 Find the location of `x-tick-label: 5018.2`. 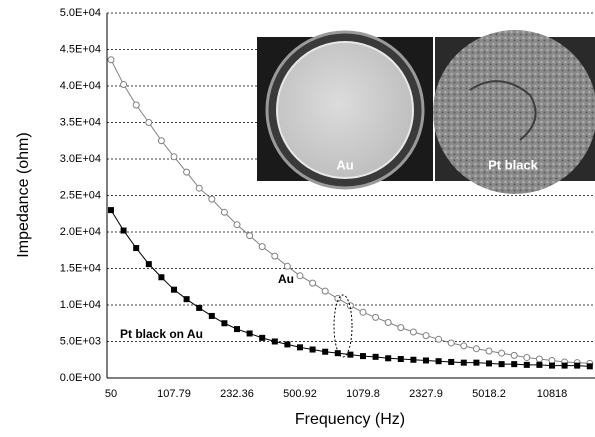

x-tick-label: 5018.2 is located at coordinates (489, 394).